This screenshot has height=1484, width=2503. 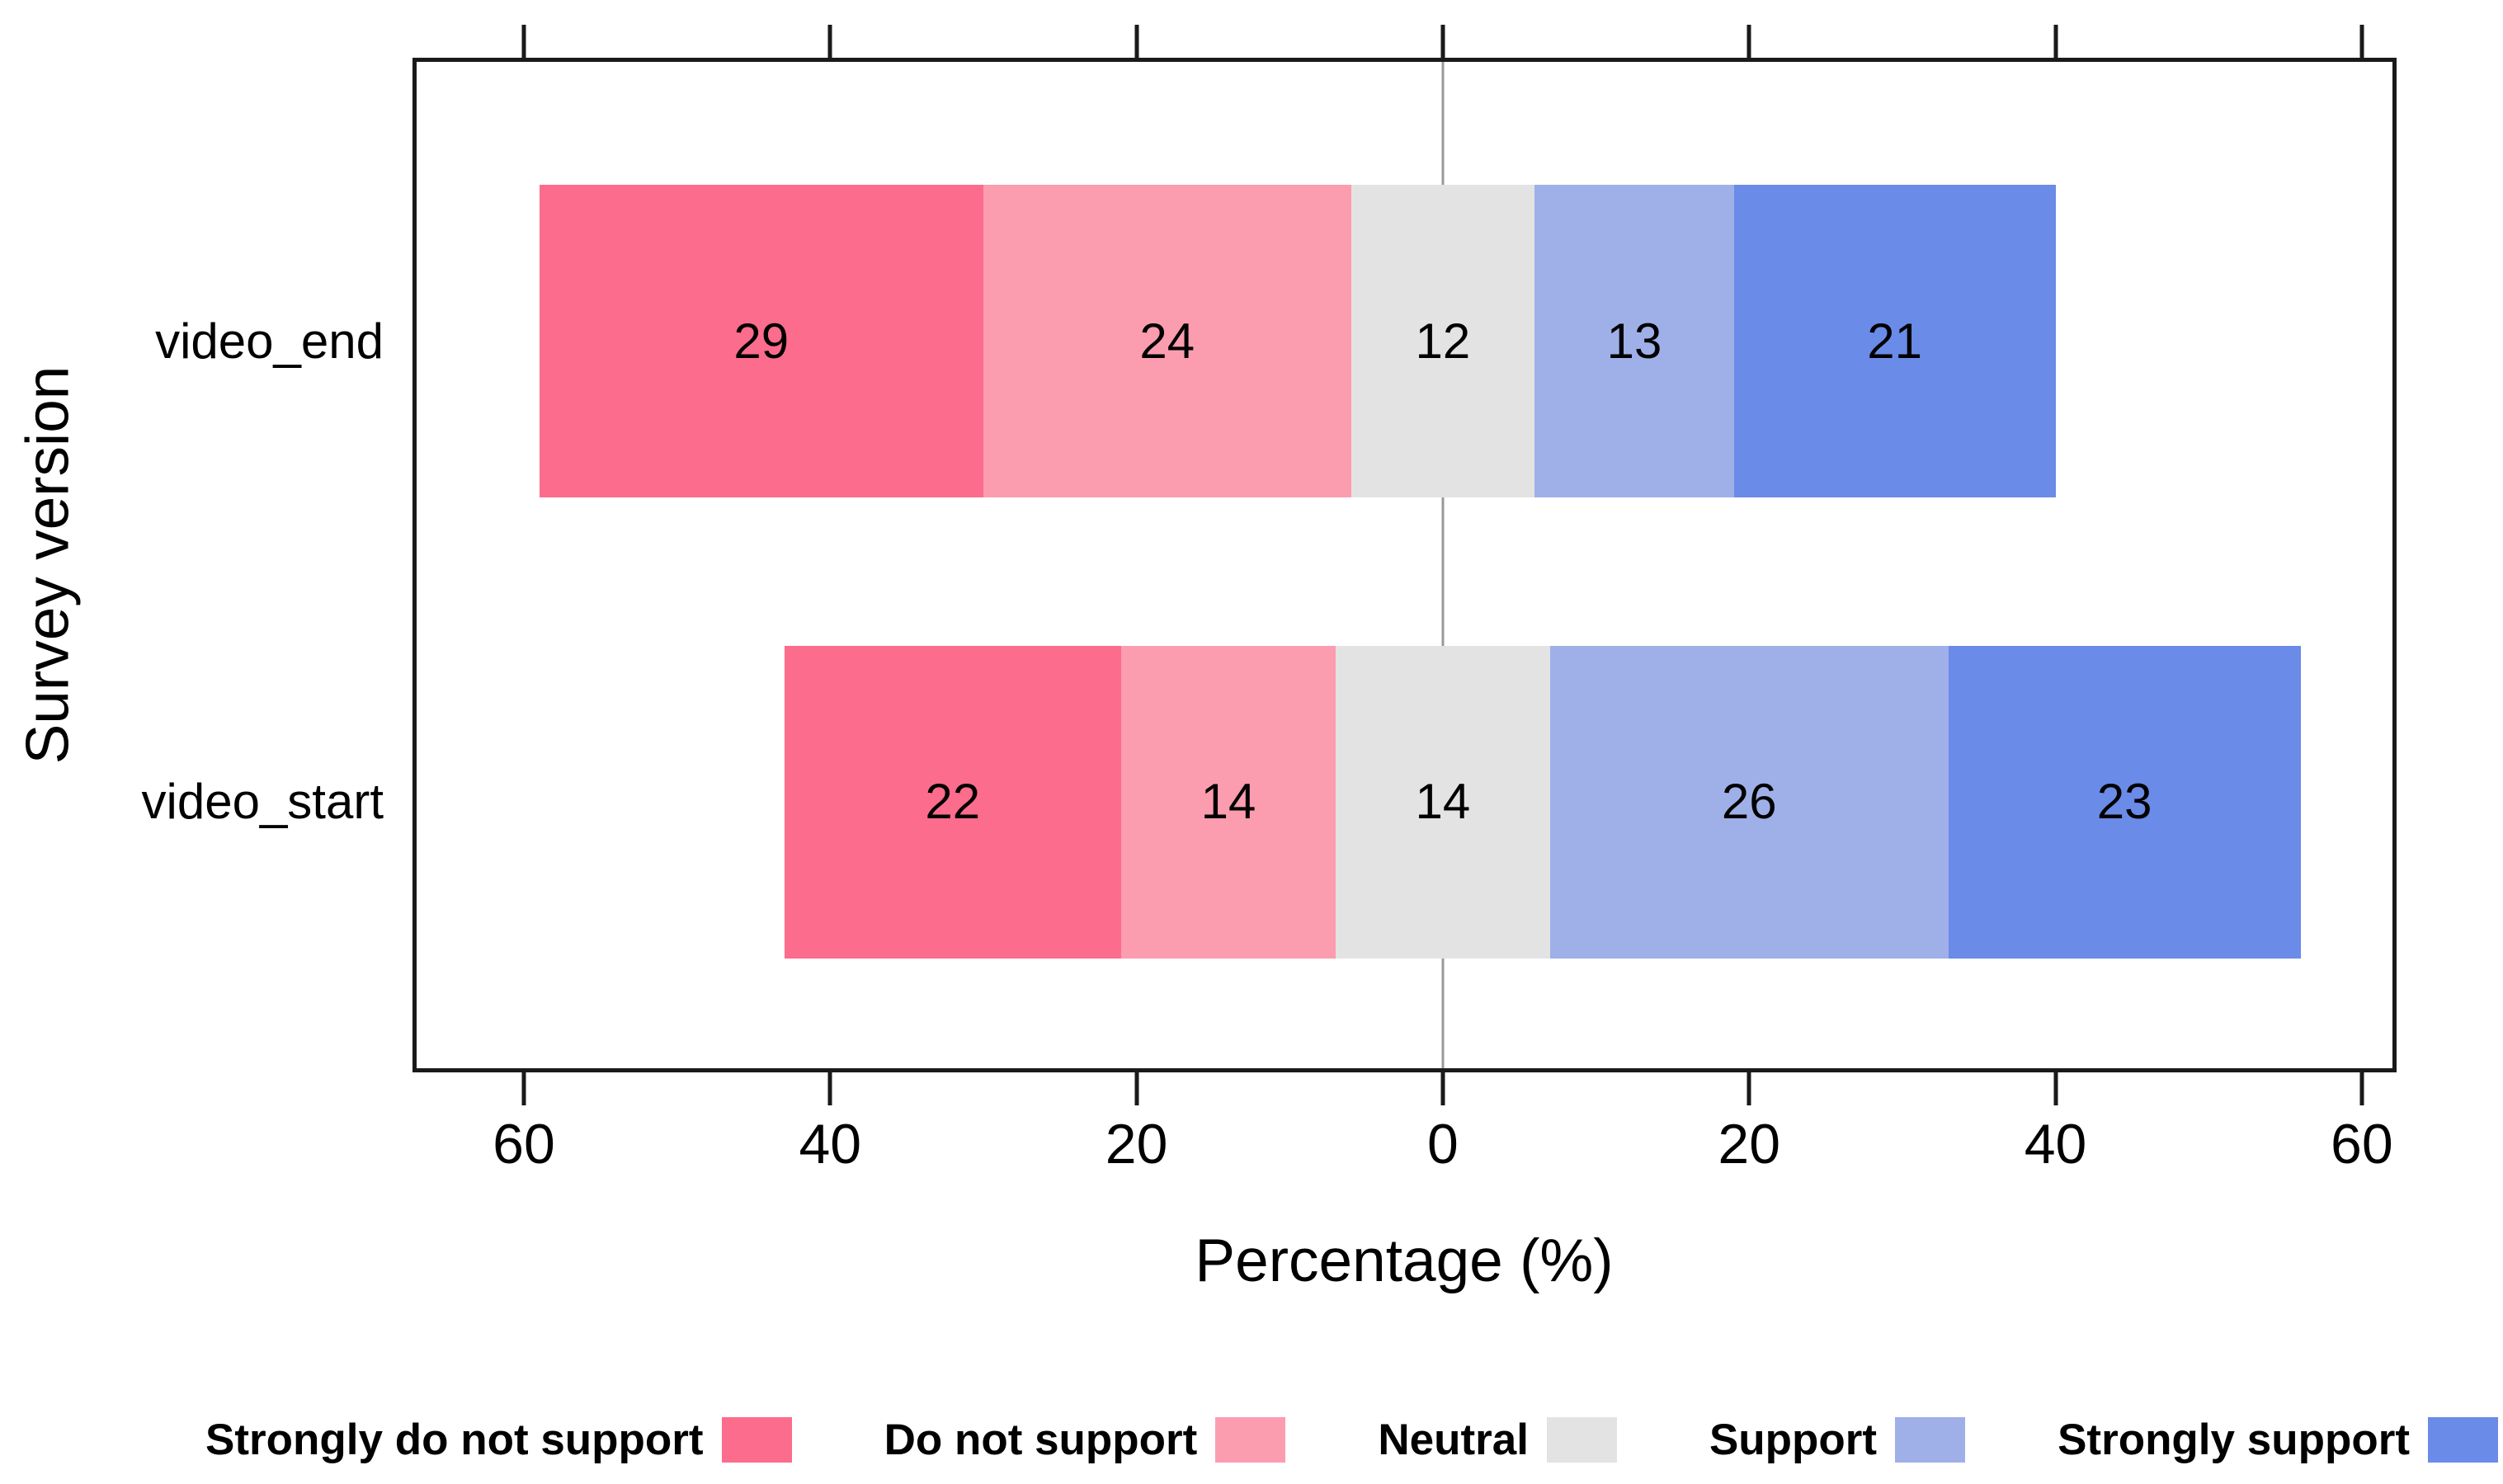 I want to click on value-label: 24, so click(x=1167, y=341).